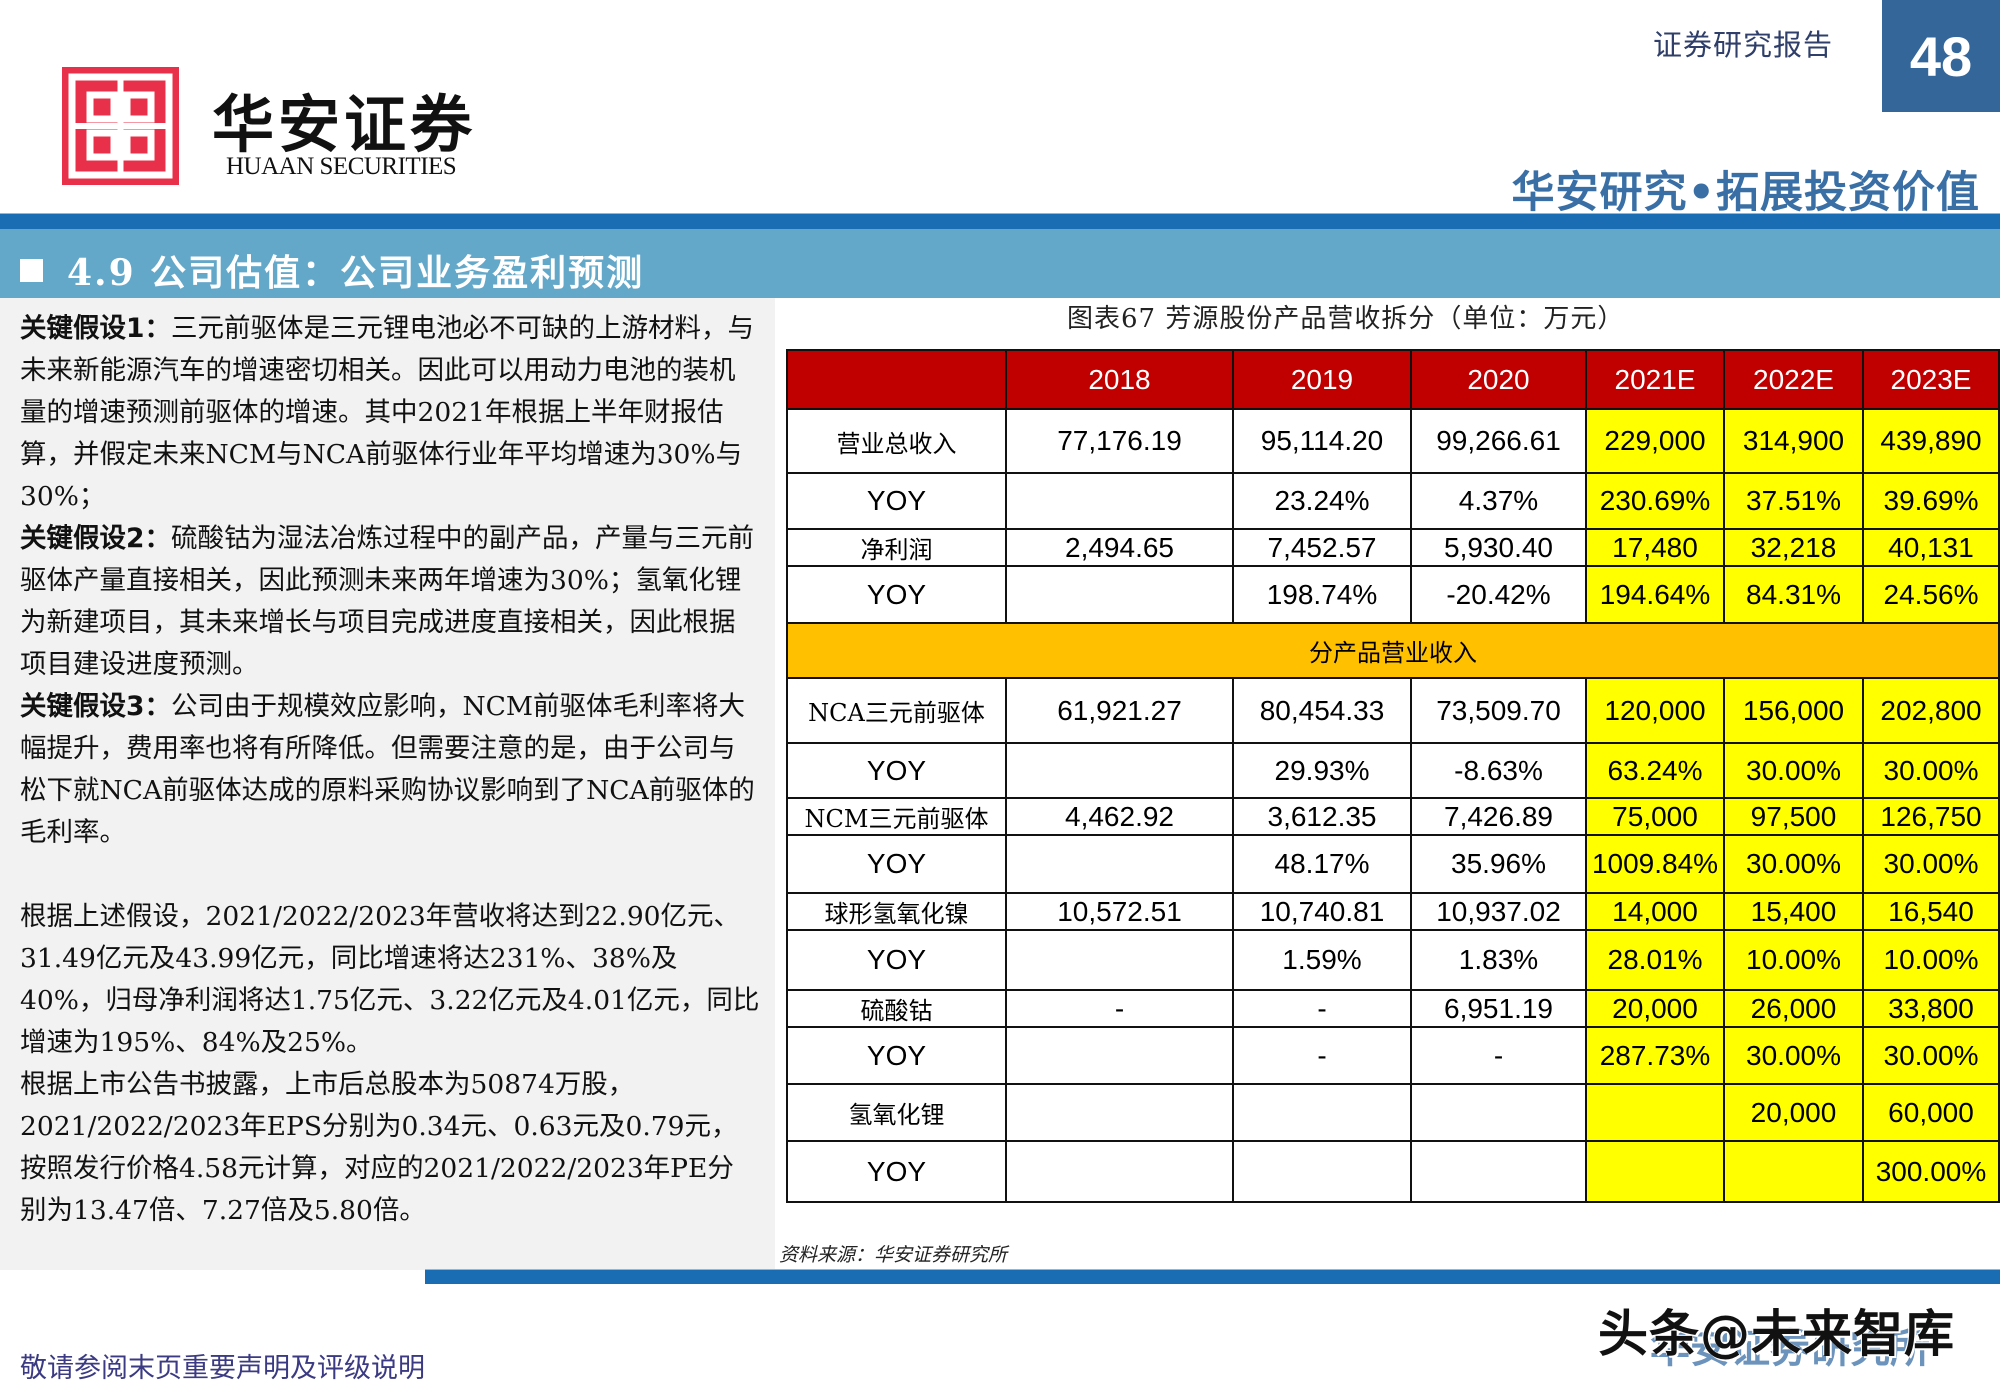 This screenshot has width=2000, height=1384. What do you see at coordinates (1745, 193) in the screenshot?
I see `slogan: 华安研究•拓展投资价值` at bounding box center [1745, 193].